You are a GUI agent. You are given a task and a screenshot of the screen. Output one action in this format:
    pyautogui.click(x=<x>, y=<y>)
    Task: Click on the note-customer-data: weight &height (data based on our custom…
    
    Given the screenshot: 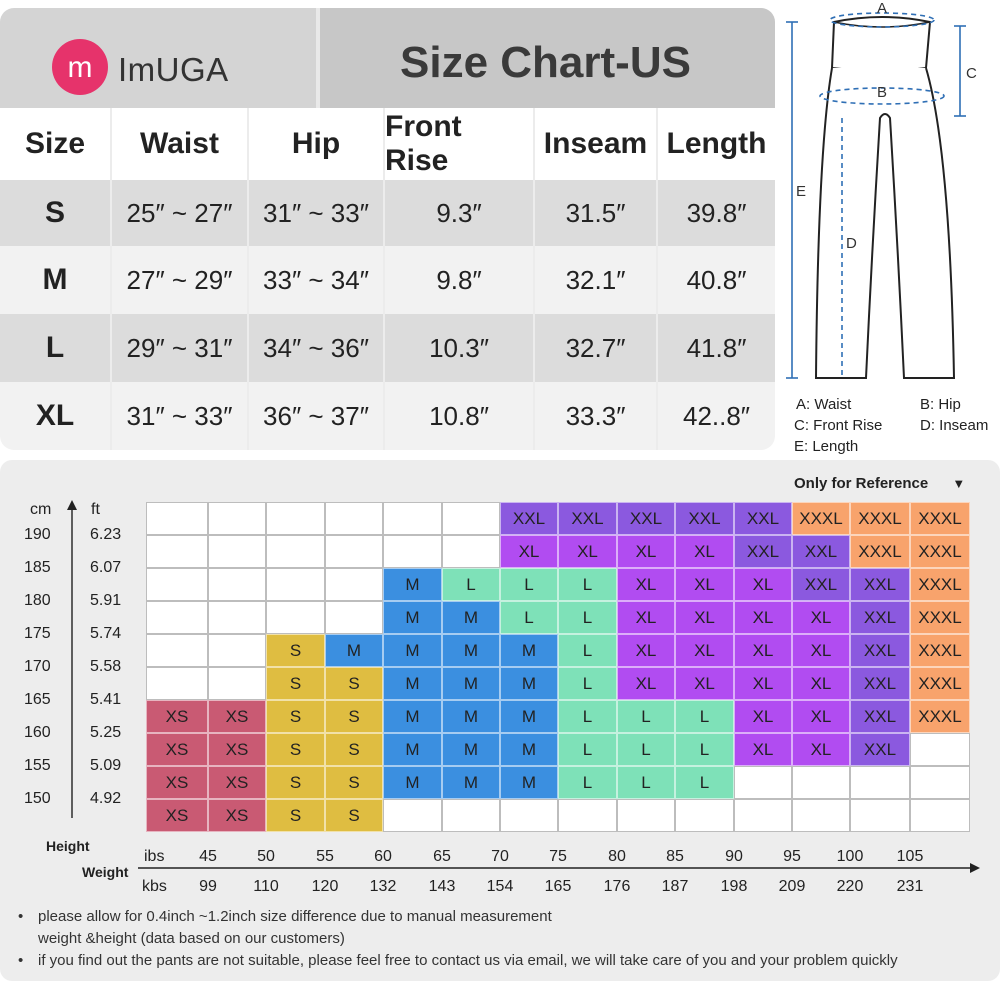 What is the action you would take?
    pyautogui.click(x=191, y=938)
    